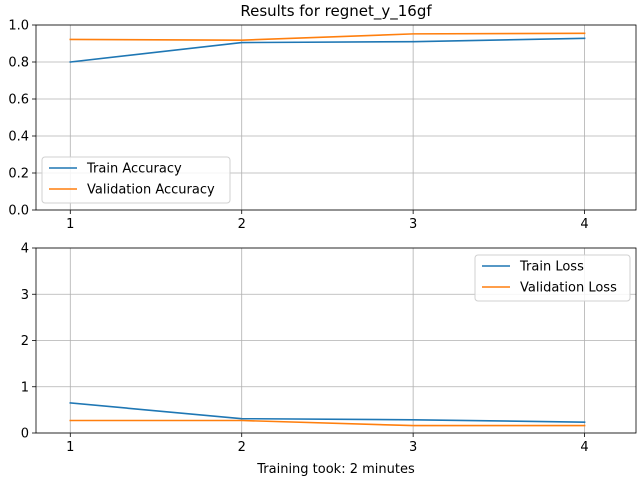  Describe the element at coordinates (551, 267) in the screenshot. I see `legend-label-train-loss: Train Loss` at that location.